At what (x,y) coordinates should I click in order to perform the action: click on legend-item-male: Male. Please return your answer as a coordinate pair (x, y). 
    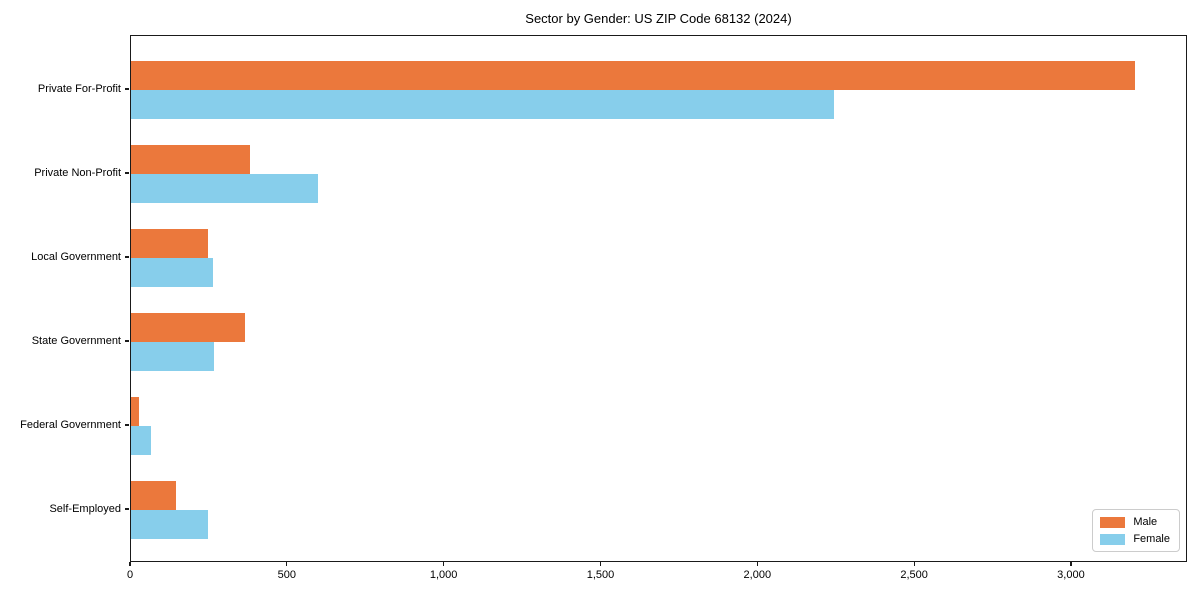
    Looking at the image, I should click on (1135, 522).